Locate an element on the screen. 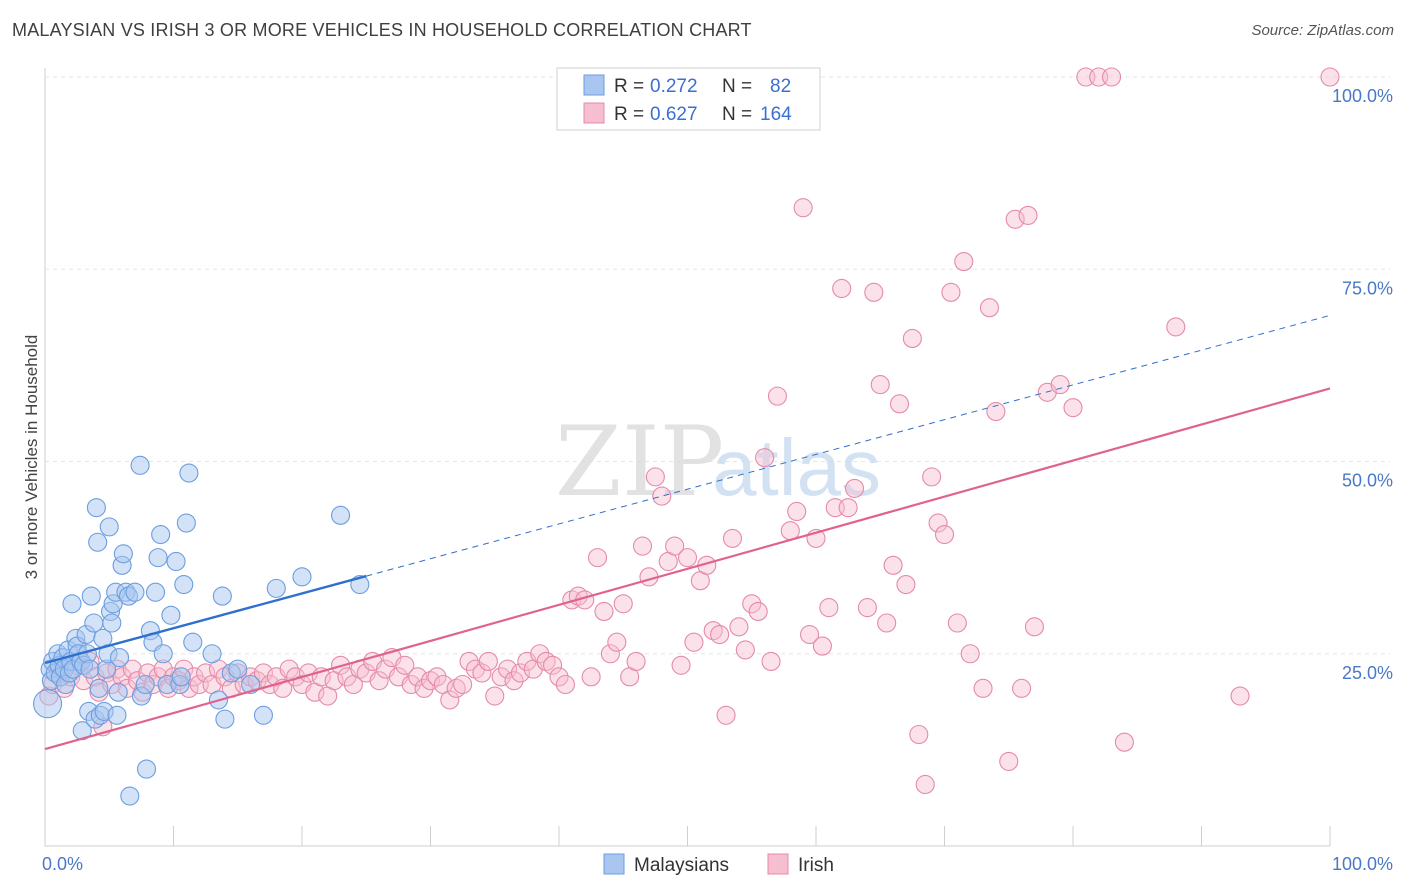 Image resolution: width=1406 pixels, height=892 pixels. chart-source: Source: ZipAtlas.com is located at coordinates (1322, 30).